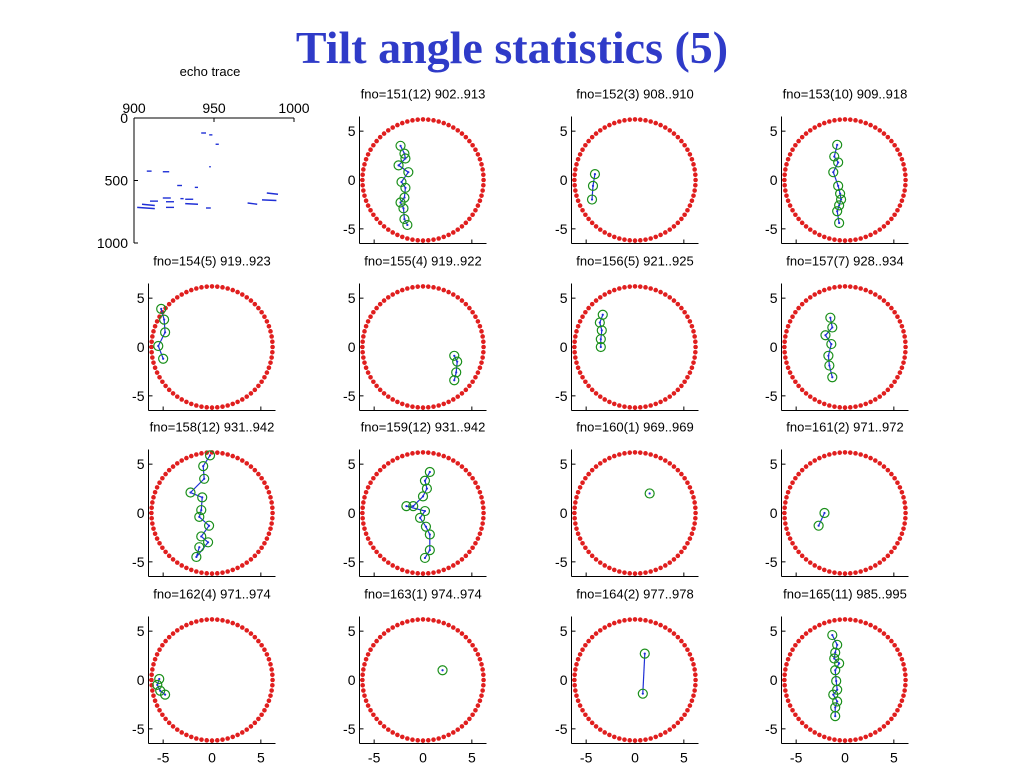 The image size is (1024, 768). I want to click on panel-title: fno=156(5) 921..925, so click(634, 261).